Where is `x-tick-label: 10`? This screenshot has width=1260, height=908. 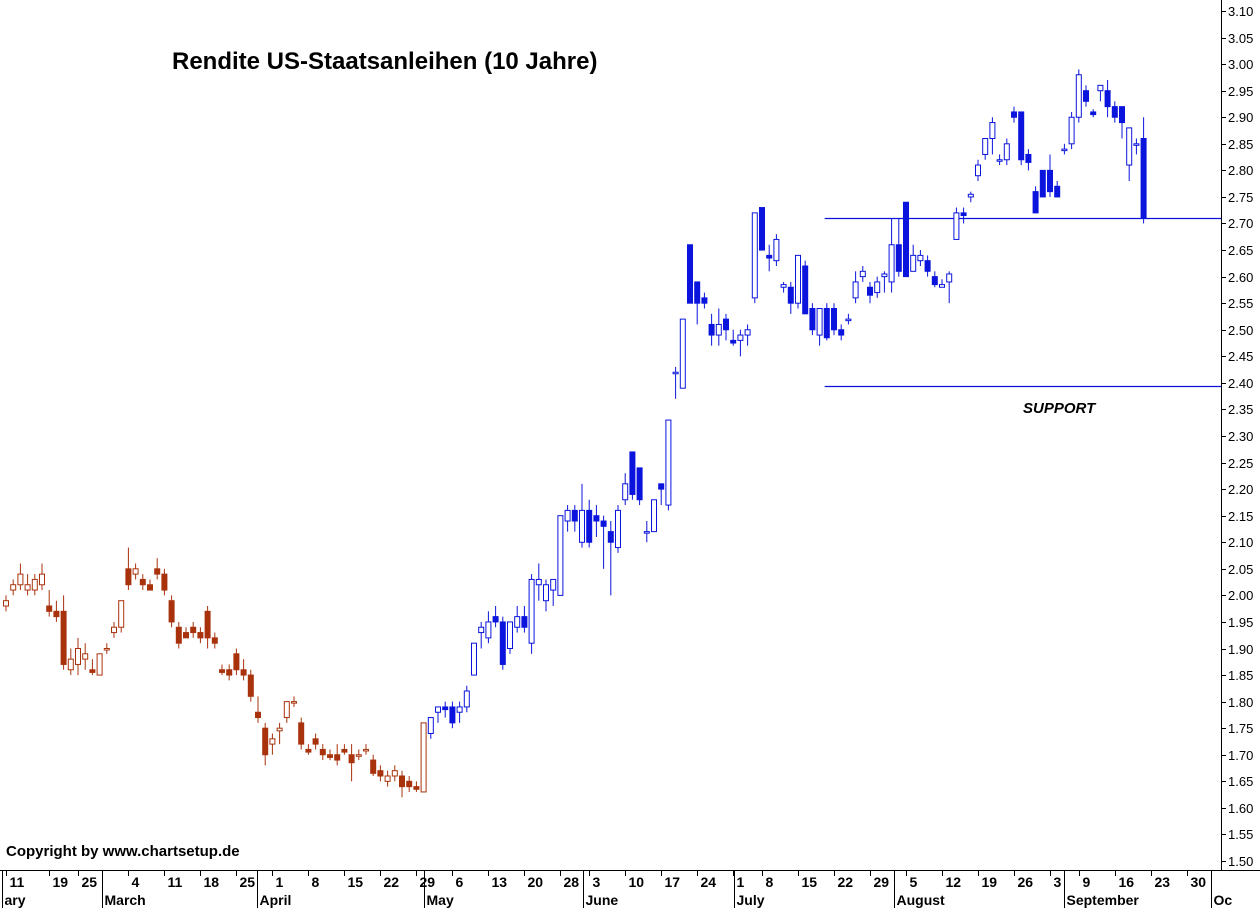
x-tick-label: 10 is located at coordinates (637, 882).